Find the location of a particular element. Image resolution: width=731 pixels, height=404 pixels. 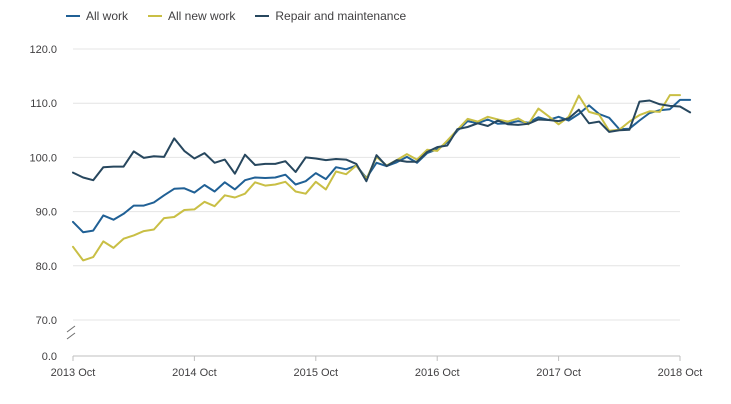

x-tick-label: 2013 Oct is located at coordinates (73, 373).